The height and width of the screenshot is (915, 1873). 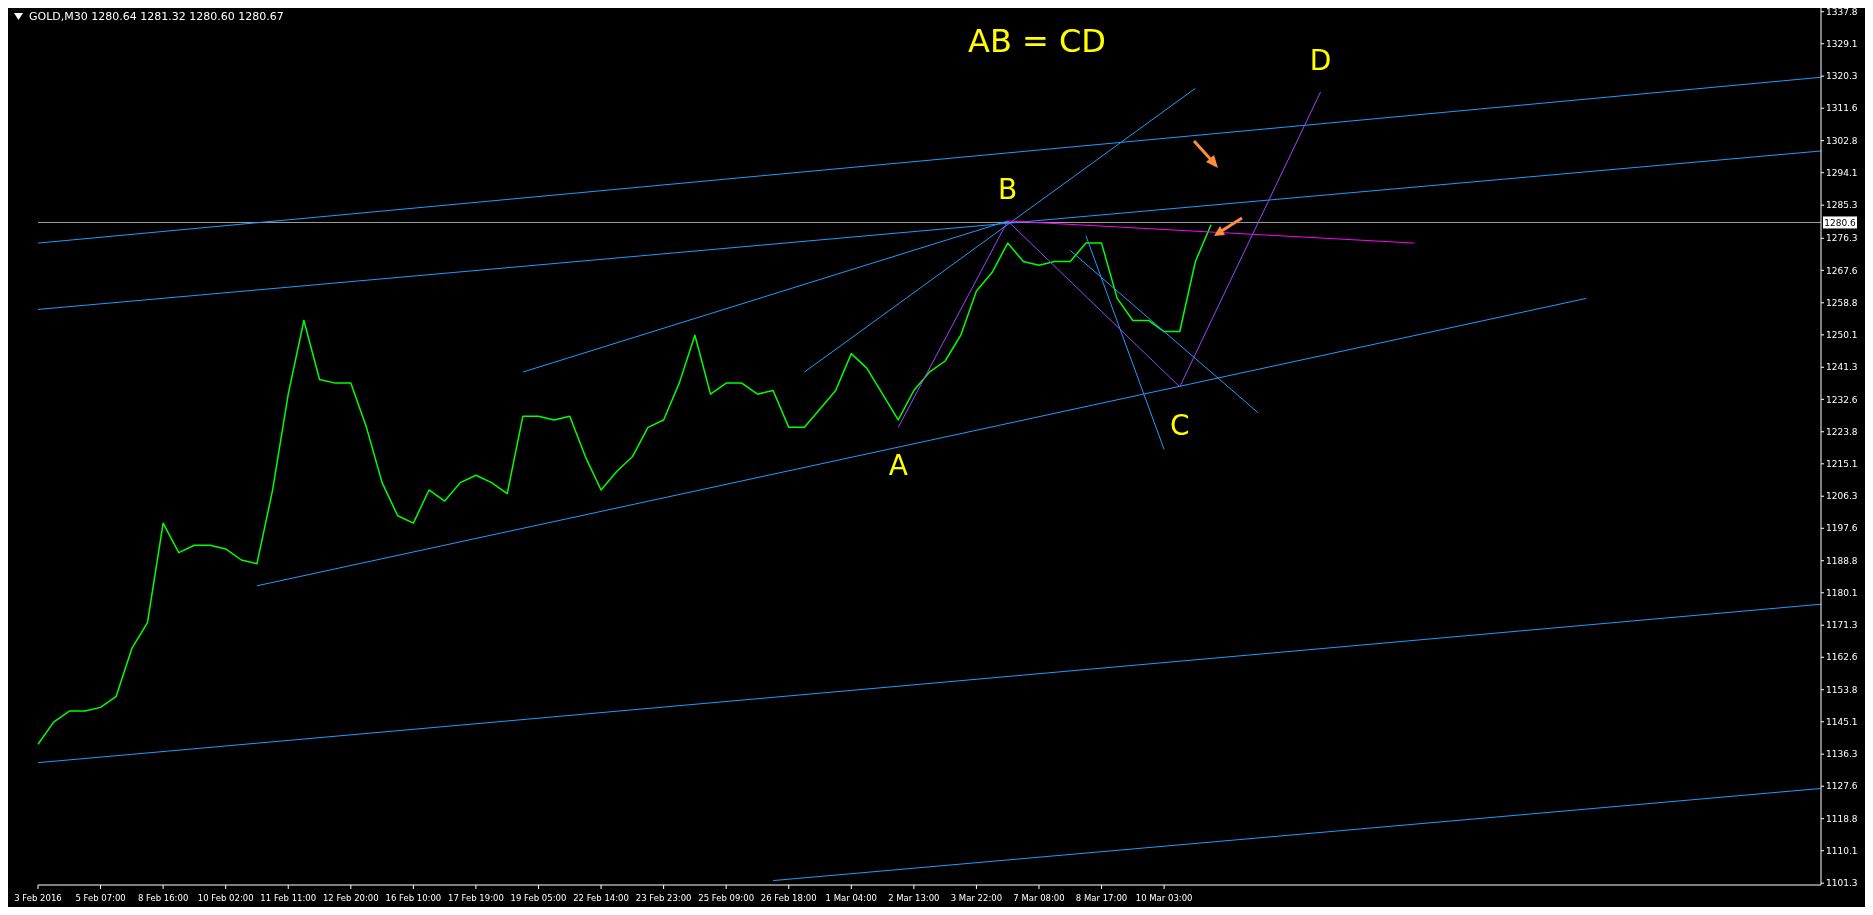 I want to click on x-tick-label: 3 Feb 2016, so click(x=38, y=898).